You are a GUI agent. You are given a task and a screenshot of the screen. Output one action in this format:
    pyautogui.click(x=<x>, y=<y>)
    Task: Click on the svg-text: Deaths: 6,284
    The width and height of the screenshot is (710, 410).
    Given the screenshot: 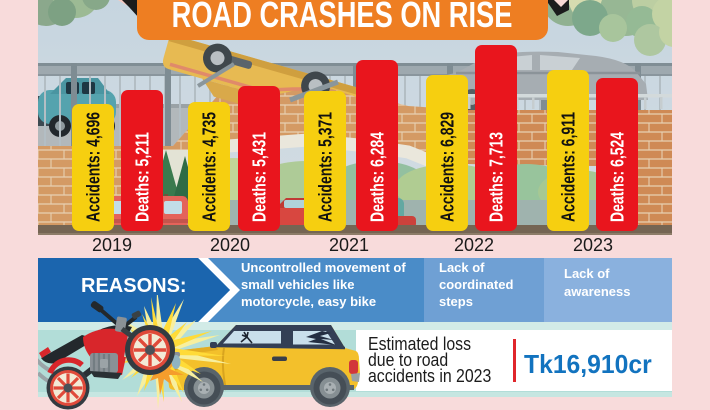 What is the action you would take?
    pyautogui.click(x=378, y=177)
    